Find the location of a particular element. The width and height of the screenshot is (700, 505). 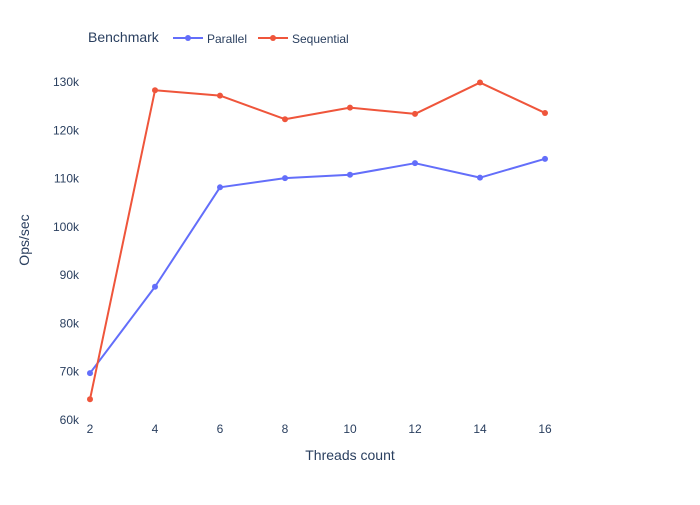

x-tick-label: 8 is located at coordinates (285, 429).